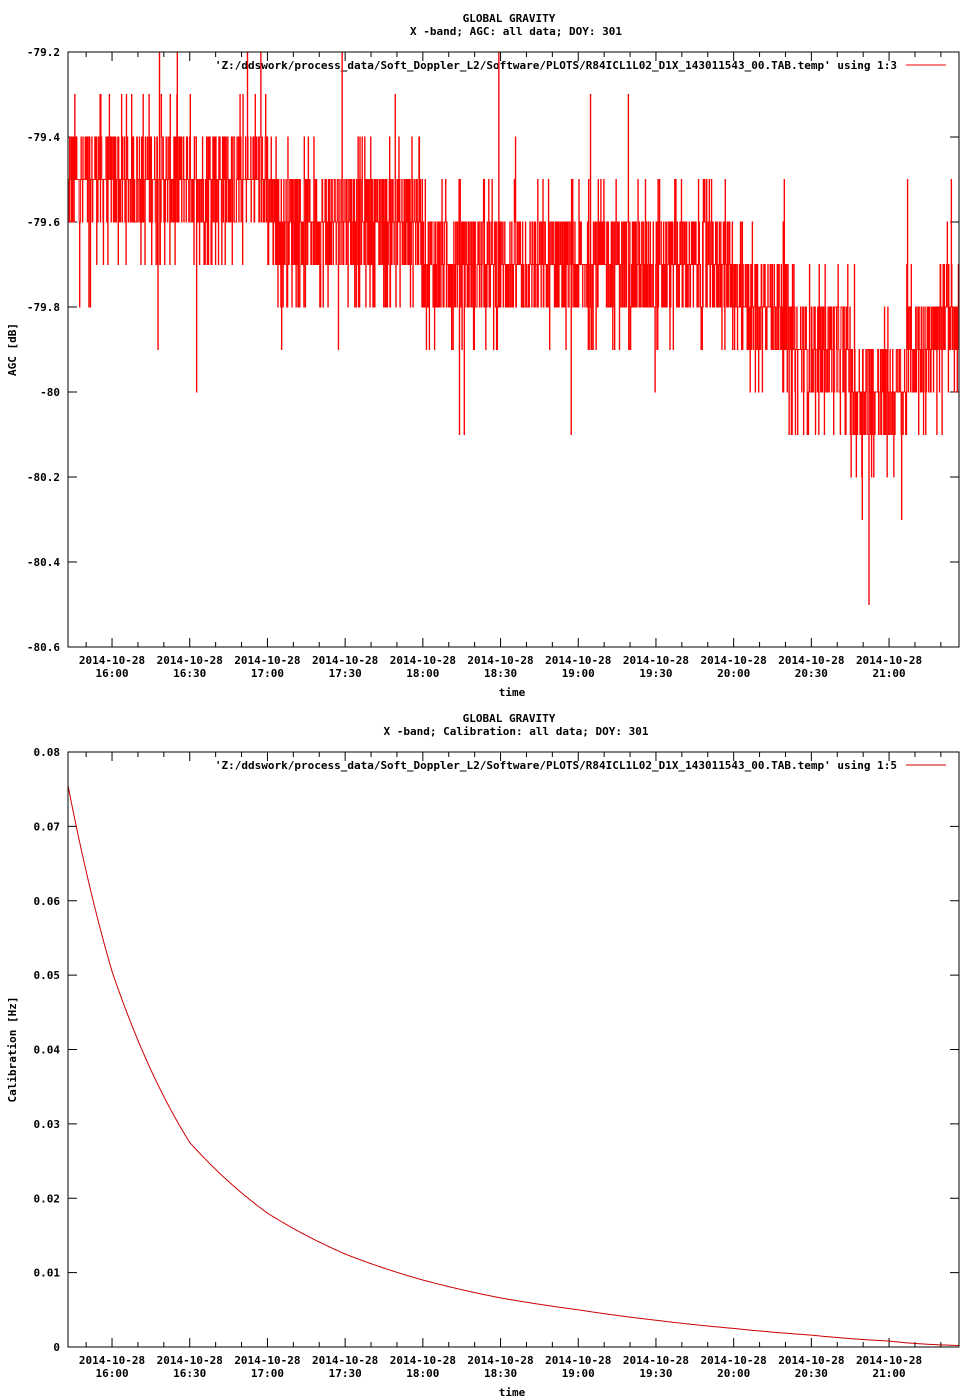 This screenshot has height=1400, width=980. Describe the element at coordinates (345, 1373) in the screenshot. I see `chart2-xtick-time-3: 17:30` at that location.